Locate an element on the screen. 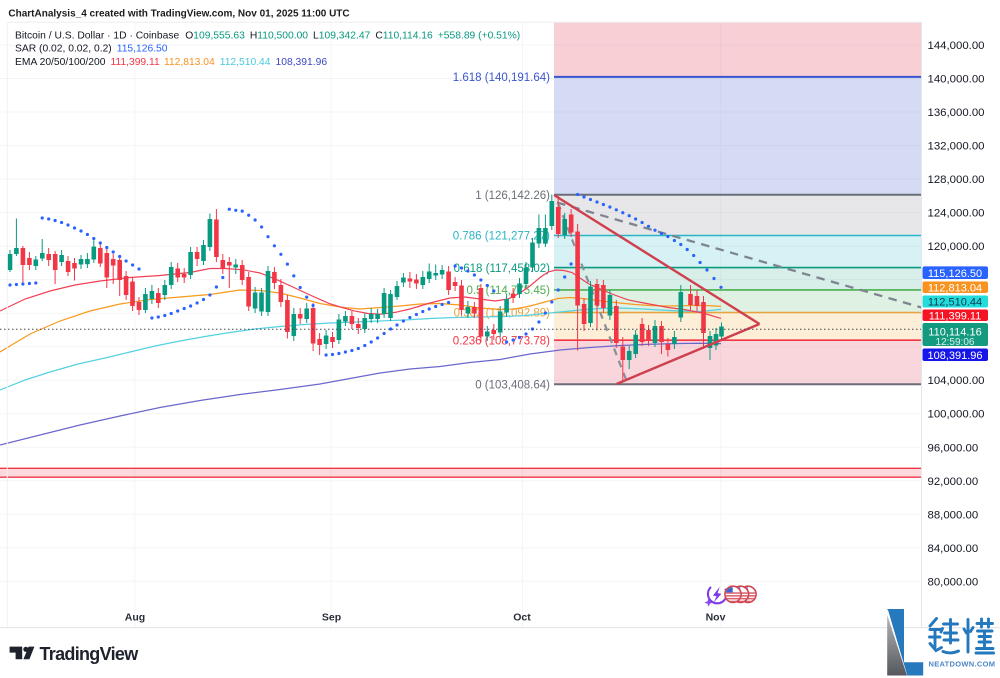  svg-text: 0.236 (108,773.78) is located at coordinates (501, 341).